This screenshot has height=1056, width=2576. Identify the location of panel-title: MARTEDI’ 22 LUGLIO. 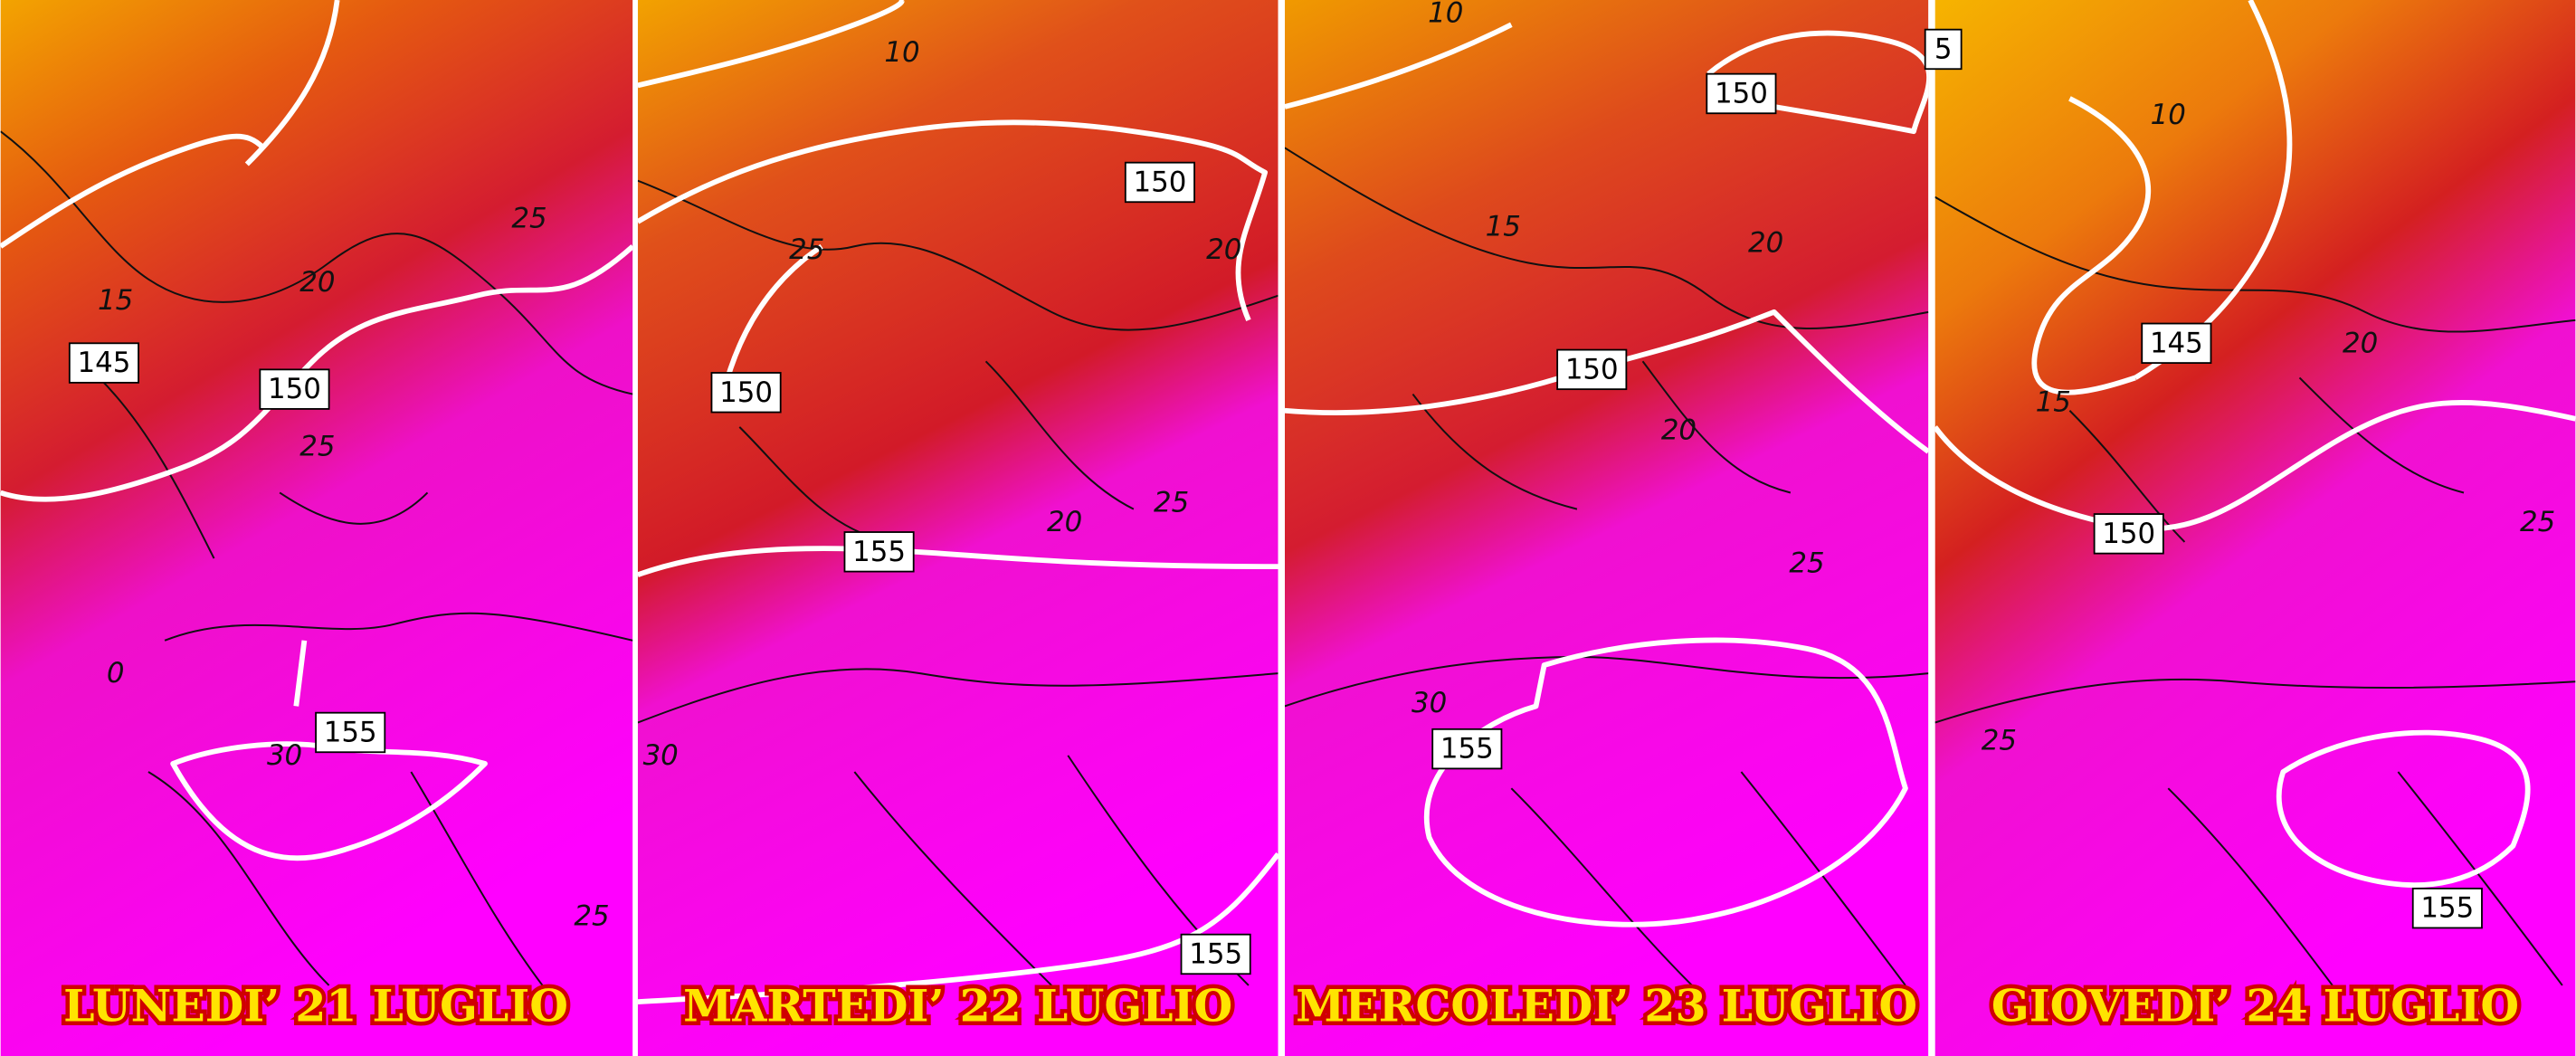
(957, 1006).